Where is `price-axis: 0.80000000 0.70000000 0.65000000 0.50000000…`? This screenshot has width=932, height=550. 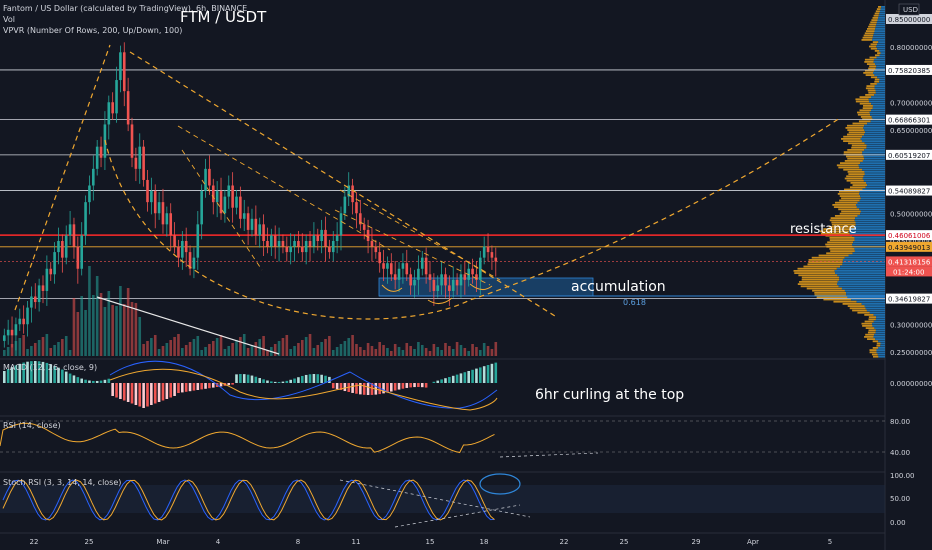 price-axis: 0.80000000 0.70000000 0.65000000 0.50000000… is located at coordinates (909, 185).